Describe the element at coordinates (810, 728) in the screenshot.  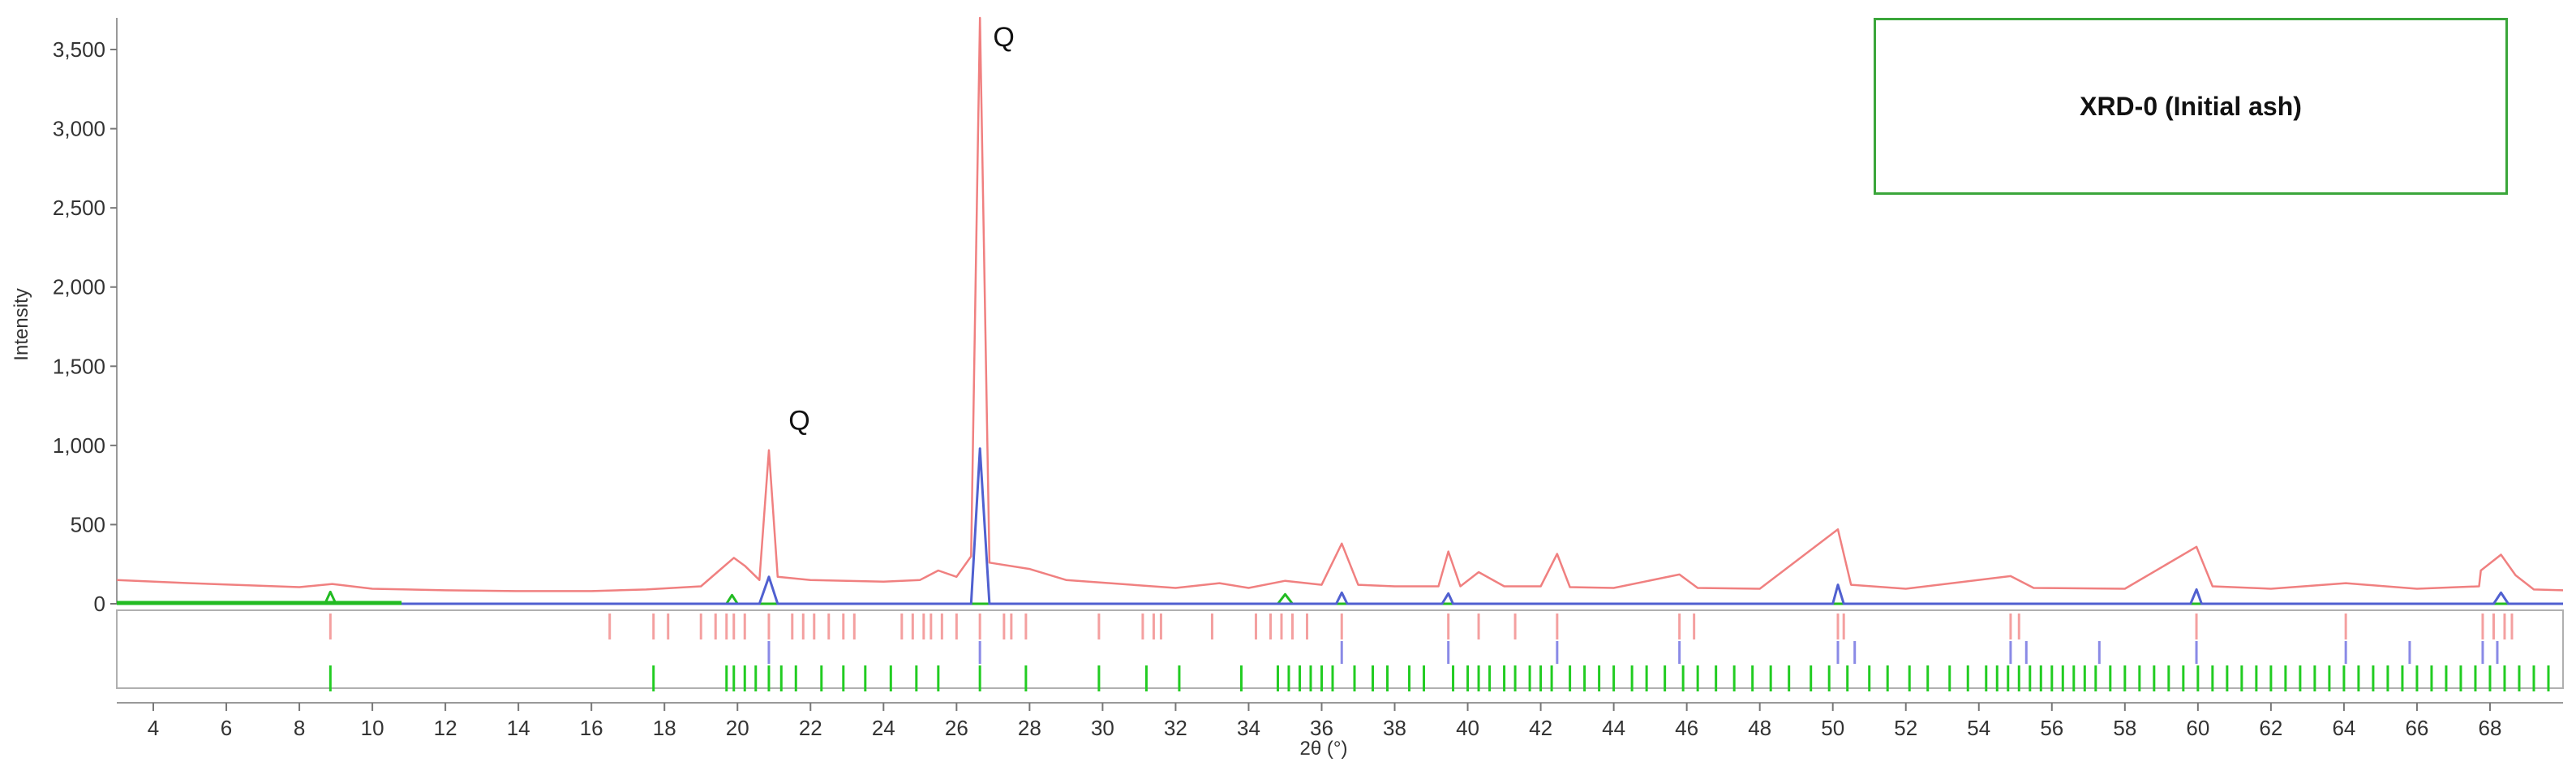
I see `x-tick-label: 22` at that location.